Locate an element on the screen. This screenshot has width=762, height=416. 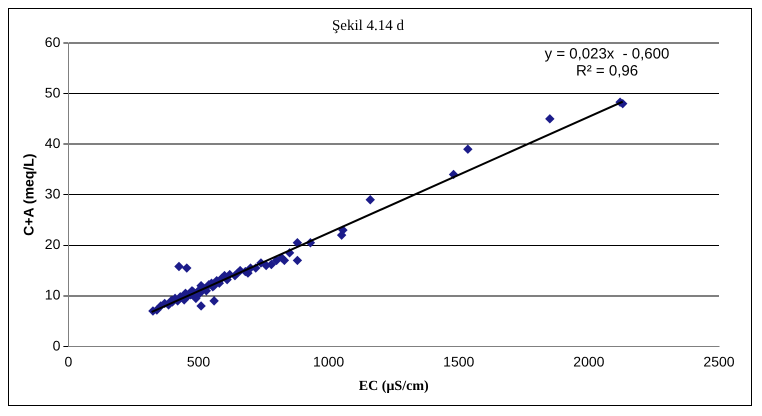
x-axis-title: EC (µS/cm) is located at coordinates (393, 386).